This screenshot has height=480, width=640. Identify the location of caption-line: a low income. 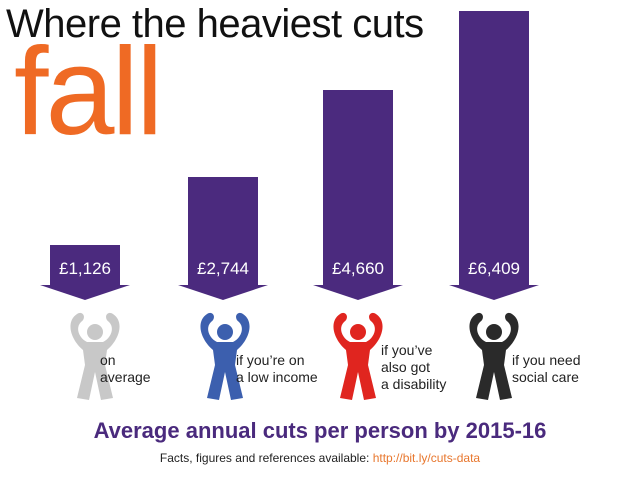
(277, 377).